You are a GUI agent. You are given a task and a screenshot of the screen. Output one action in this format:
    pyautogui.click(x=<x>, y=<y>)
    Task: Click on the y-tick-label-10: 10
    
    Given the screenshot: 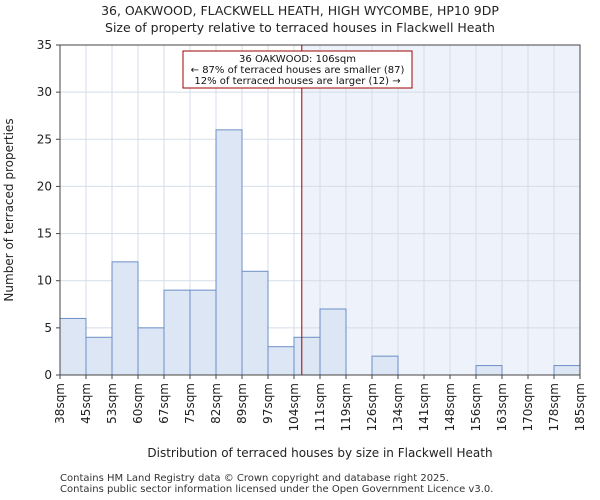 What is the action you would take?
    pyautogui.click(x=44, y=281)
    